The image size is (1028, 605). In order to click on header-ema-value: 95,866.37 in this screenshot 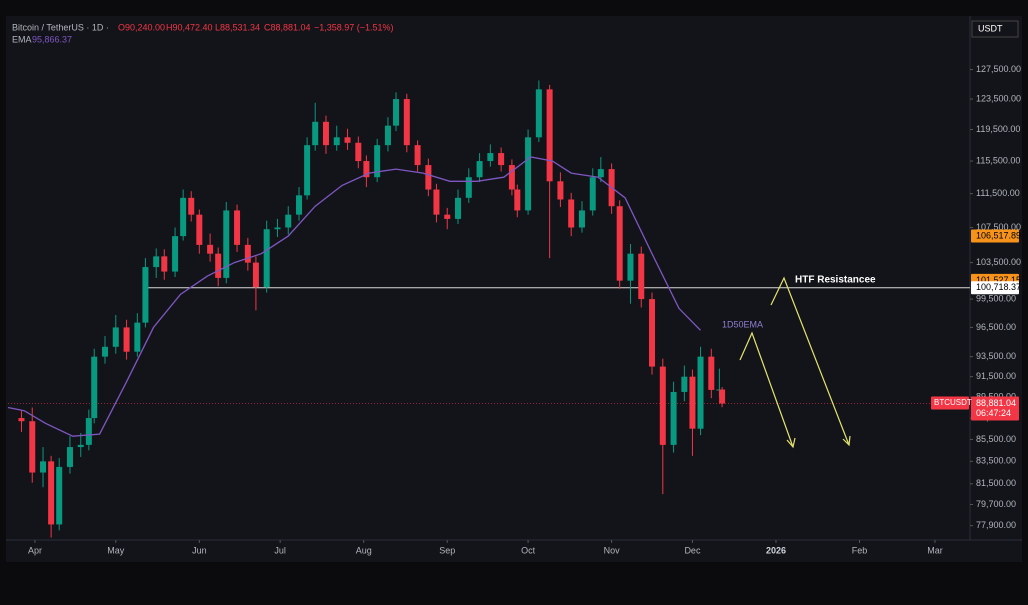, I will do `click(52, 39)`.